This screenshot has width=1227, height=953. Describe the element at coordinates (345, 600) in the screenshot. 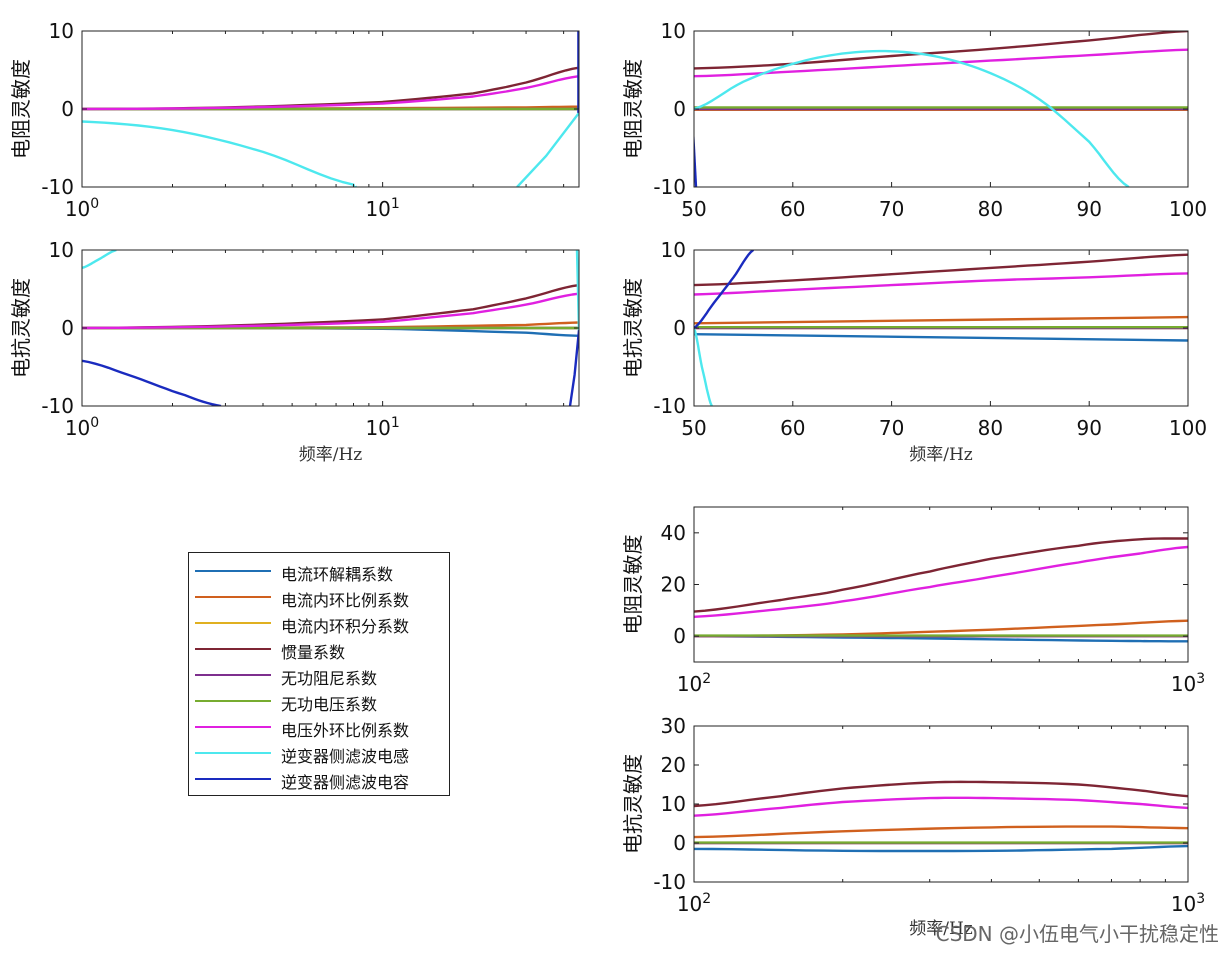

I see `legend-label: 电流内环比例系数` at that location.